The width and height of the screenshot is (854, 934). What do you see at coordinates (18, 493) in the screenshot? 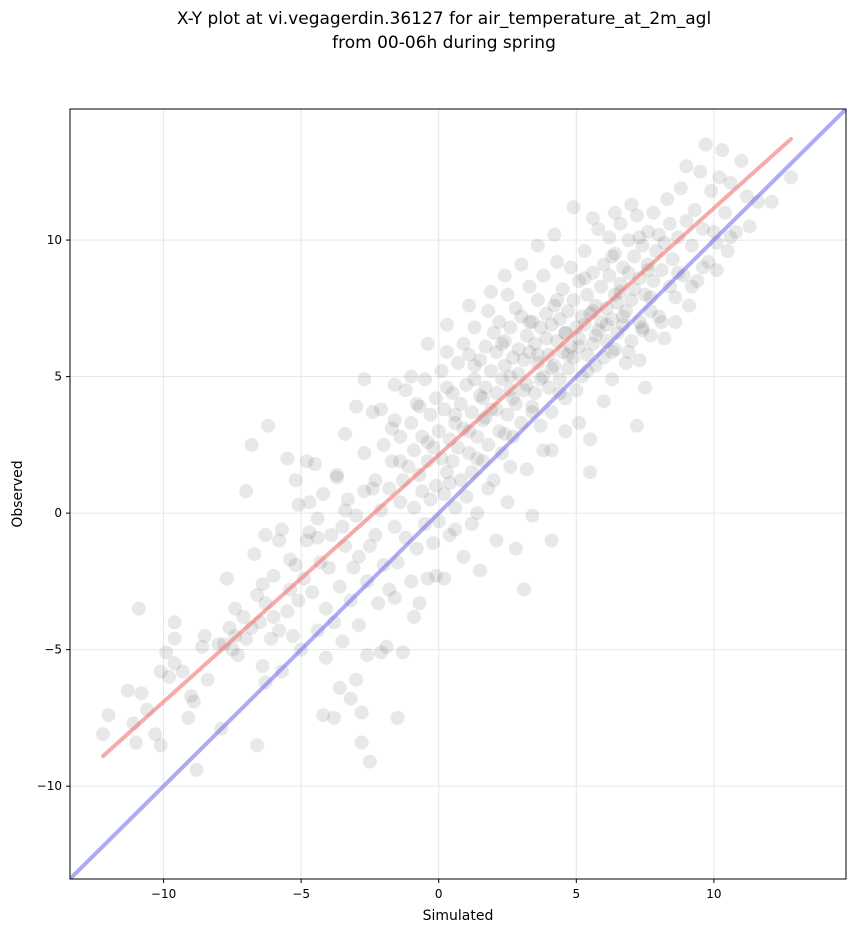
I see `y-axis-label: Observed` at bounding box center [18, 493].